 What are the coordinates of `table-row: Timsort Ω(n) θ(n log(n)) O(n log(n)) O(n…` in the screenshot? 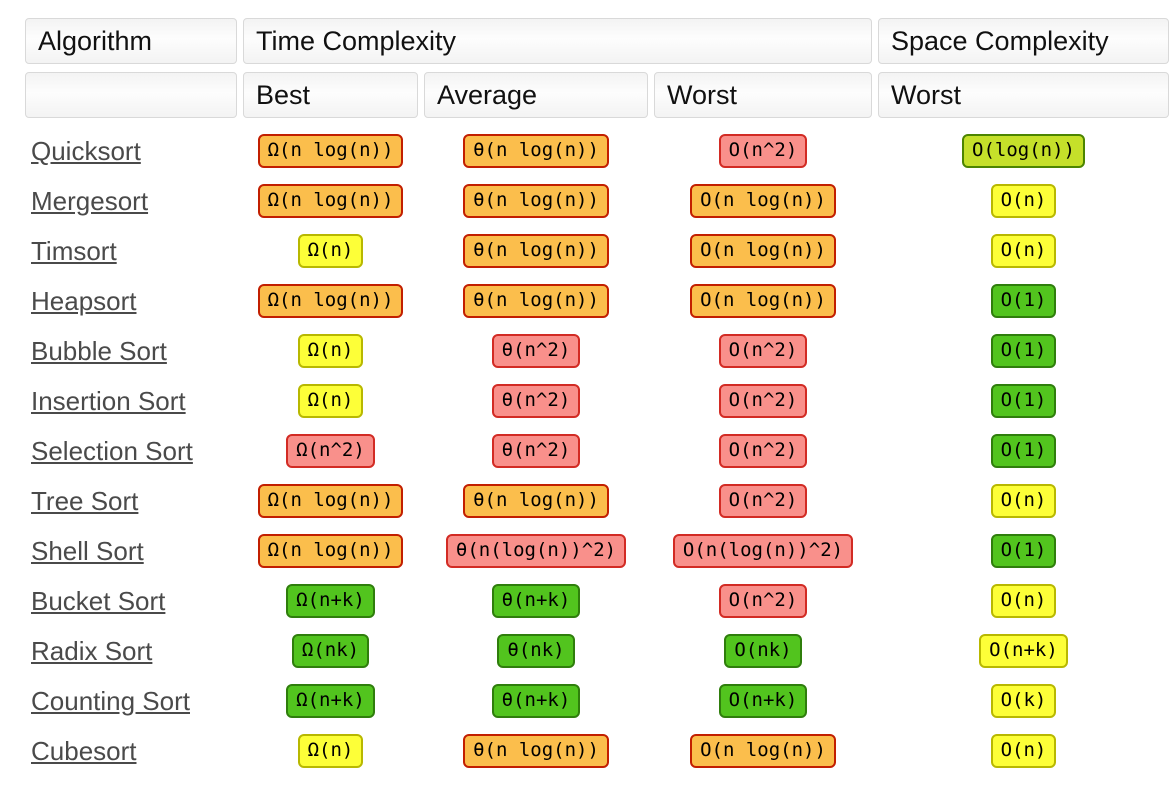 It's located at (597, 251).